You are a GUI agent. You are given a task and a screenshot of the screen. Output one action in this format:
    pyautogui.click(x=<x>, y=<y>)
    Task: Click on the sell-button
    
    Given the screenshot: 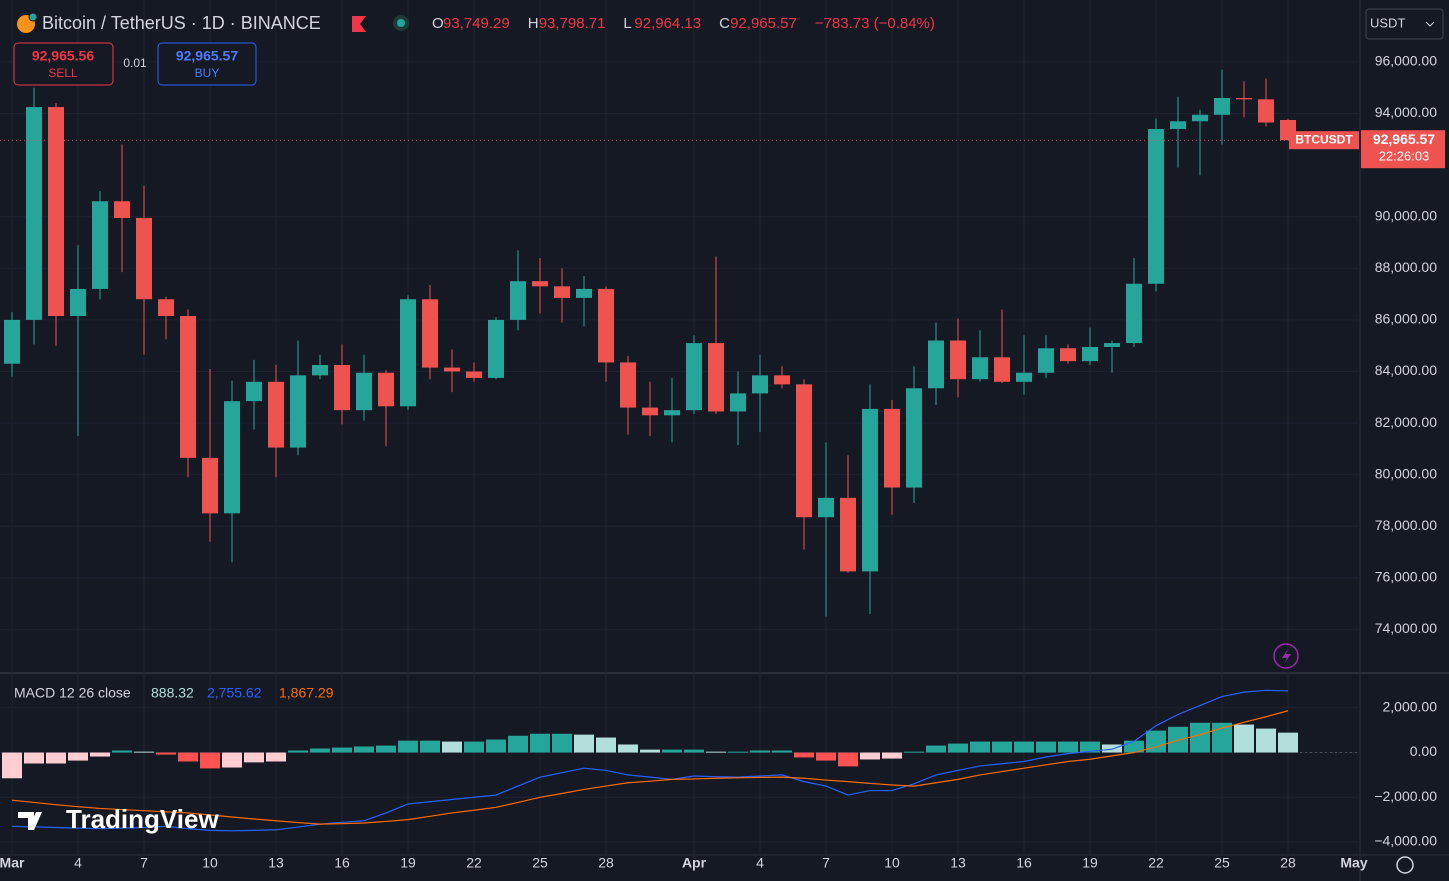 What is the action you would take?
    pyautogui.click(x=63, y=64)
    